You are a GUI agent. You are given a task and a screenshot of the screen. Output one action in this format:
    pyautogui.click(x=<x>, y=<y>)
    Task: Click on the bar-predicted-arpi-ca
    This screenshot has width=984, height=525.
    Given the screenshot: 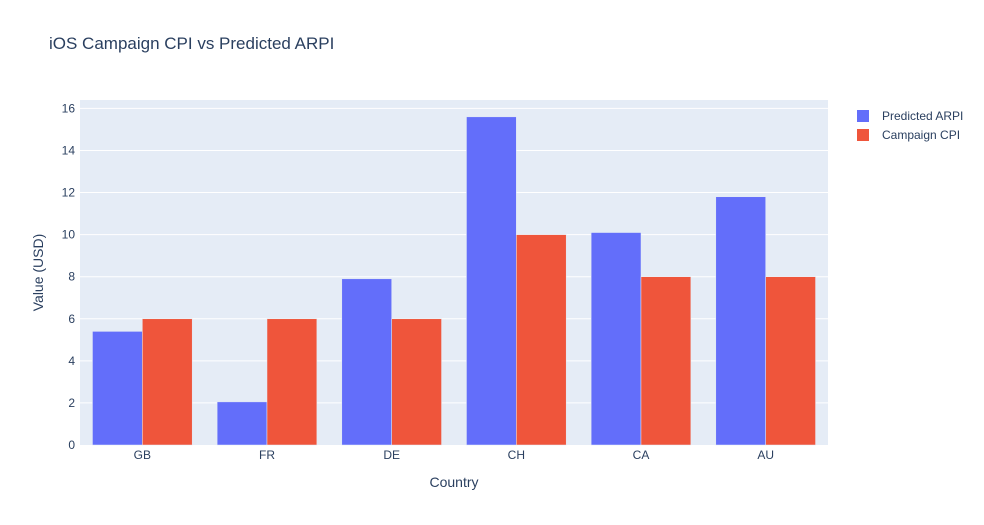 What is the action you would take?
    pyautogui.click(x=616, y=339)
    